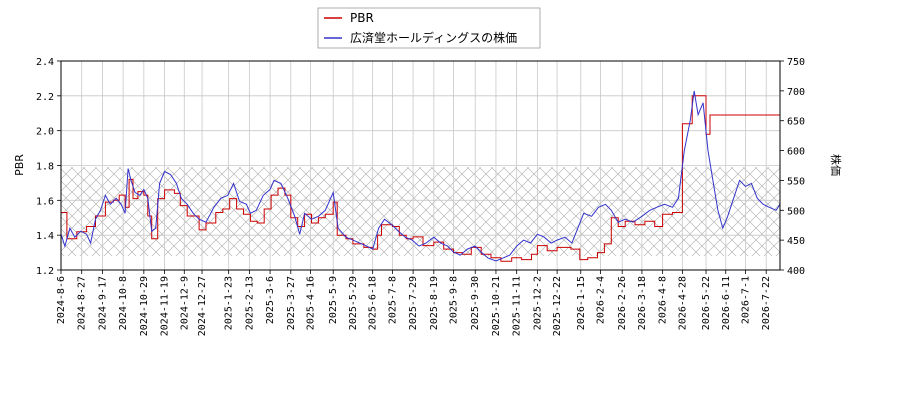 The height and width of the screenshot is (400, 900). What do you see at coordinates (796, 122) in the screenshot?
I see `y-tick-label-right: 650` at bounding box center [796, 122].